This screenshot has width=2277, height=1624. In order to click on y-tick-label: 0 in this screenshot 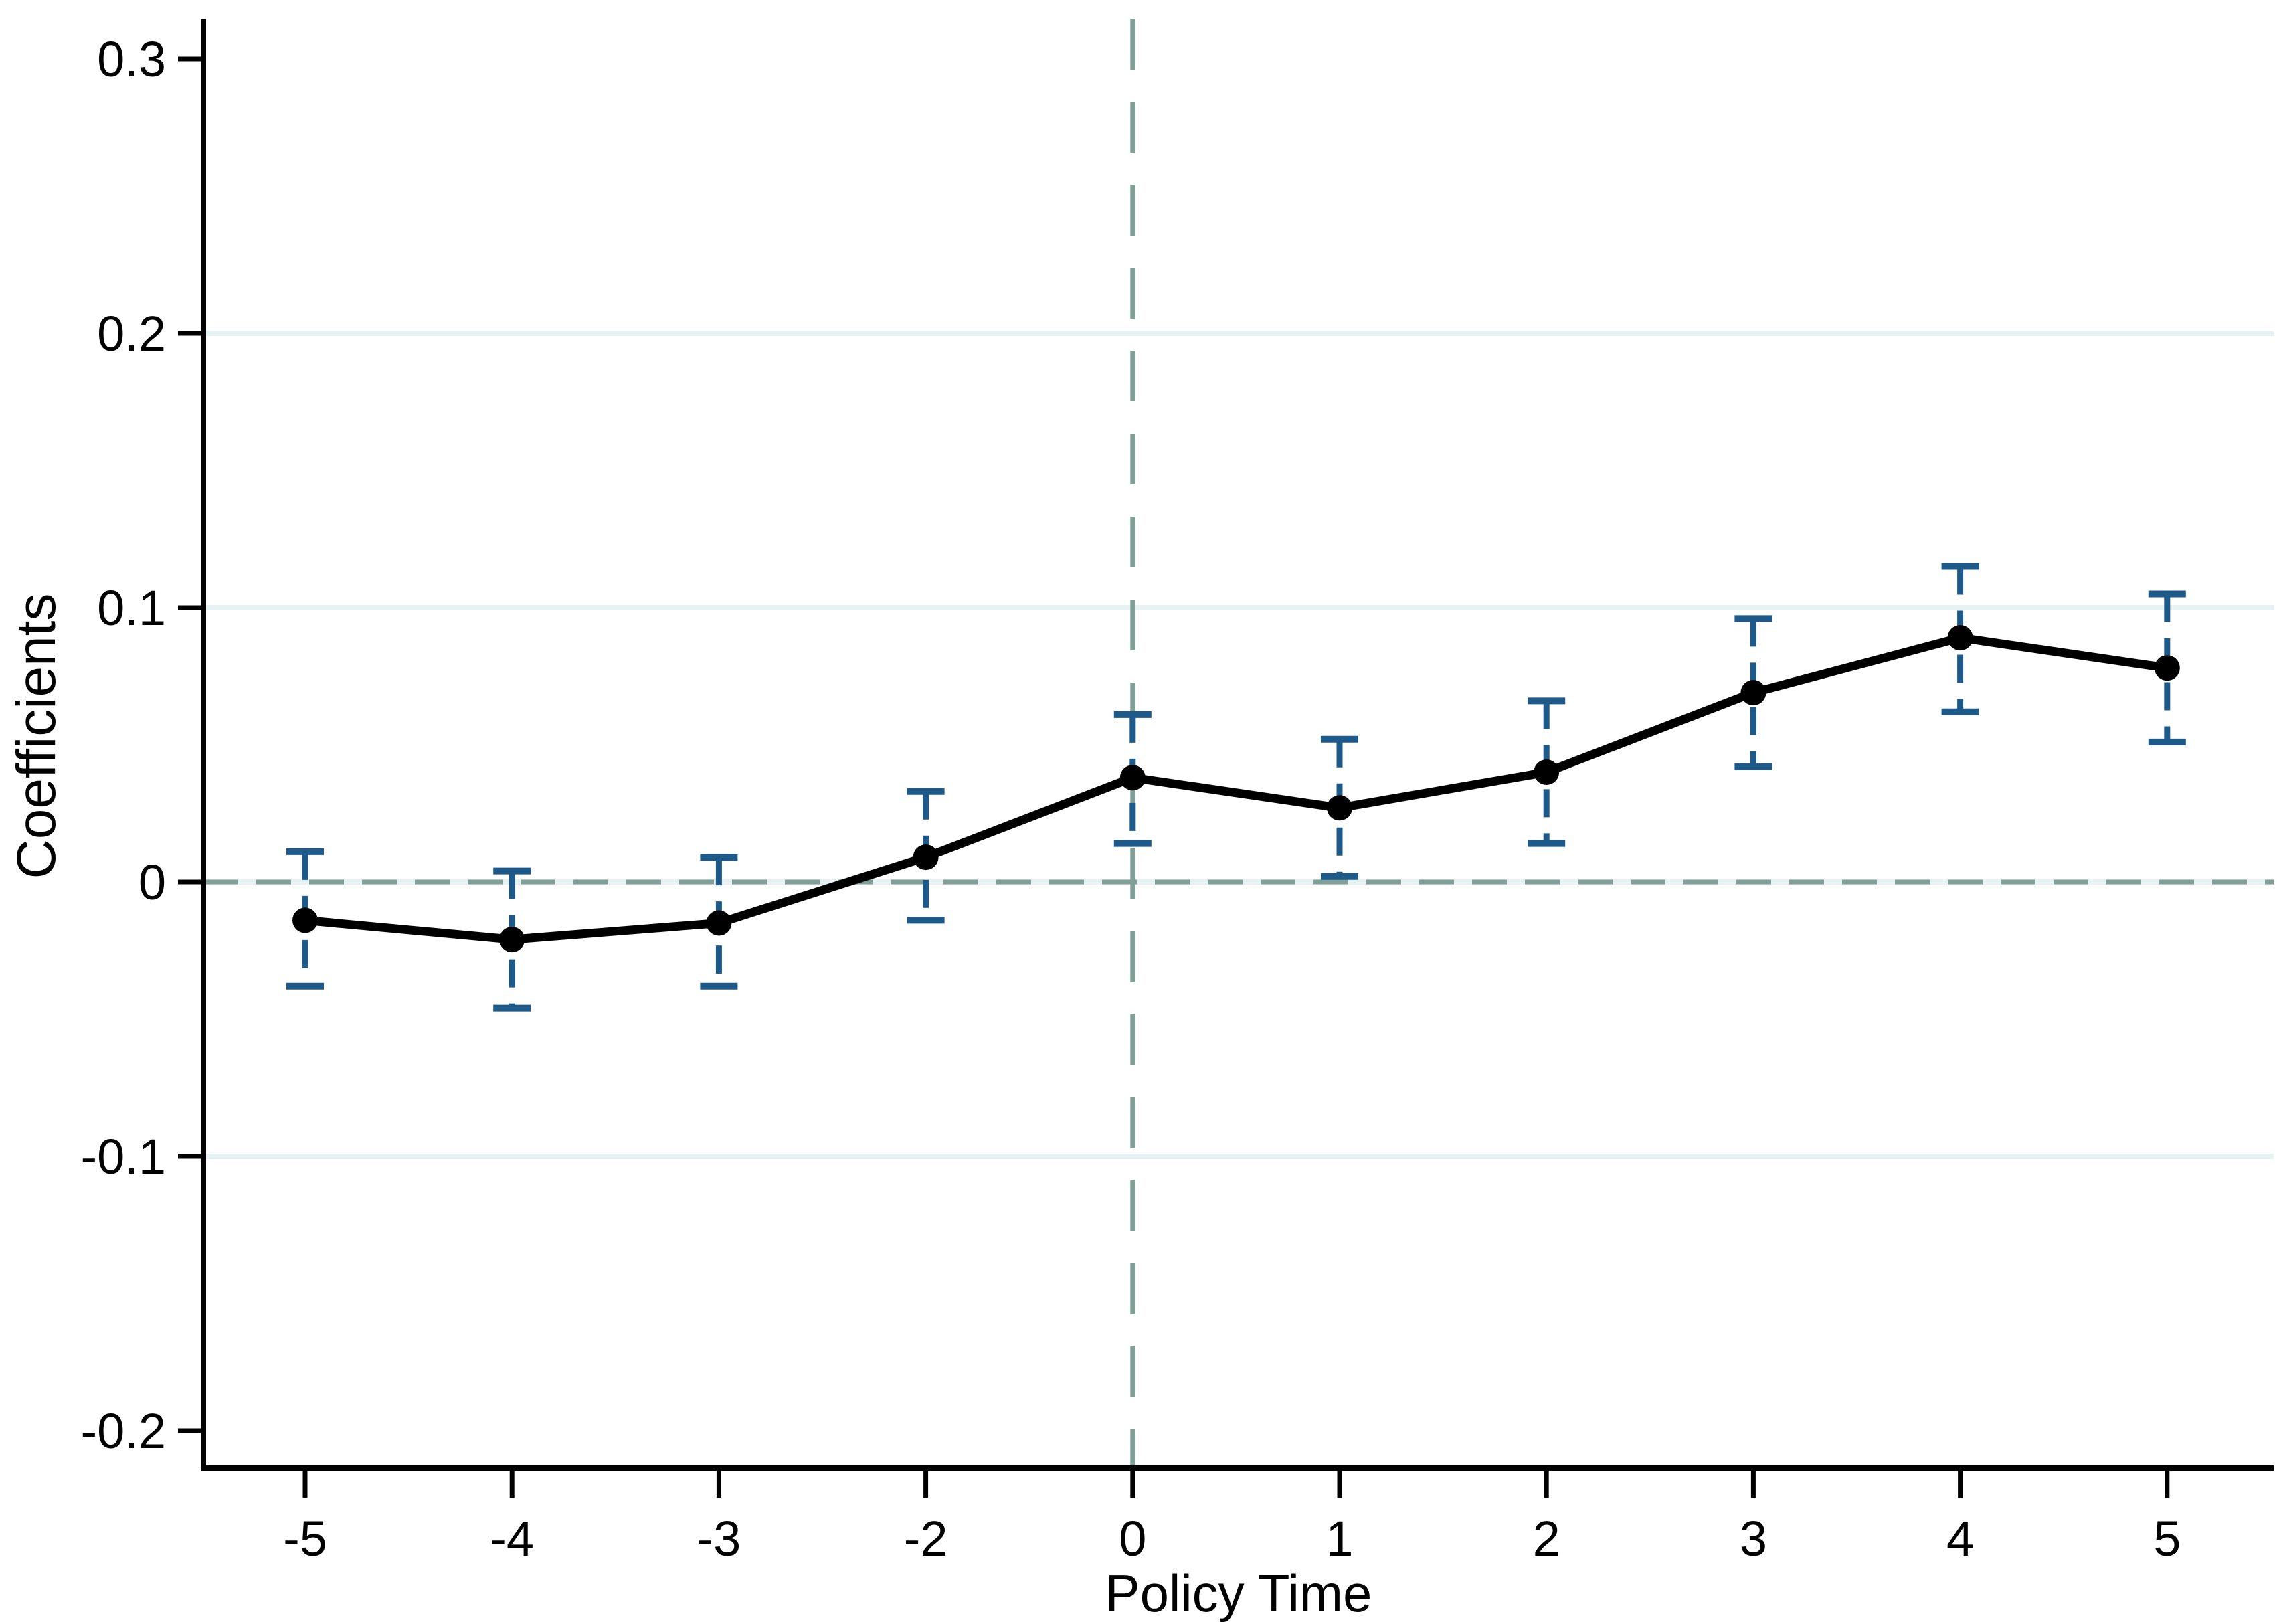, I will do `click(152, 882)`.